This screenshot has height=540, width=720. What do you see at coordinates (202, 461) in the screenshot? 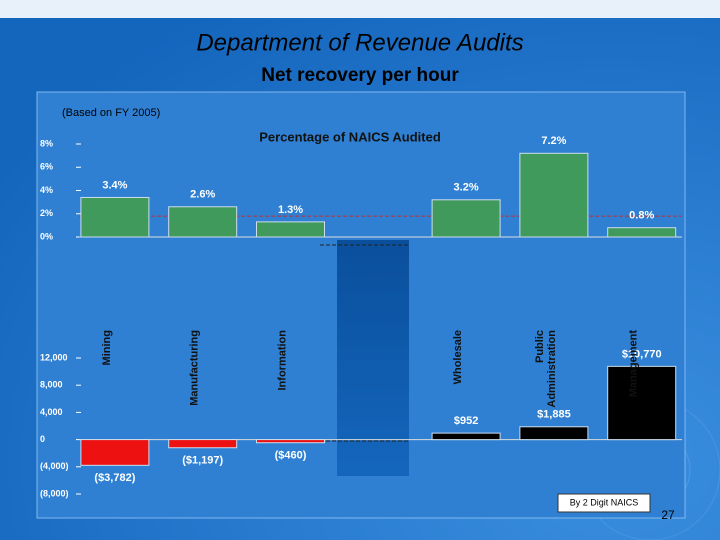
I see `data-label: ($1,197)` at bounding box center [202, 461].